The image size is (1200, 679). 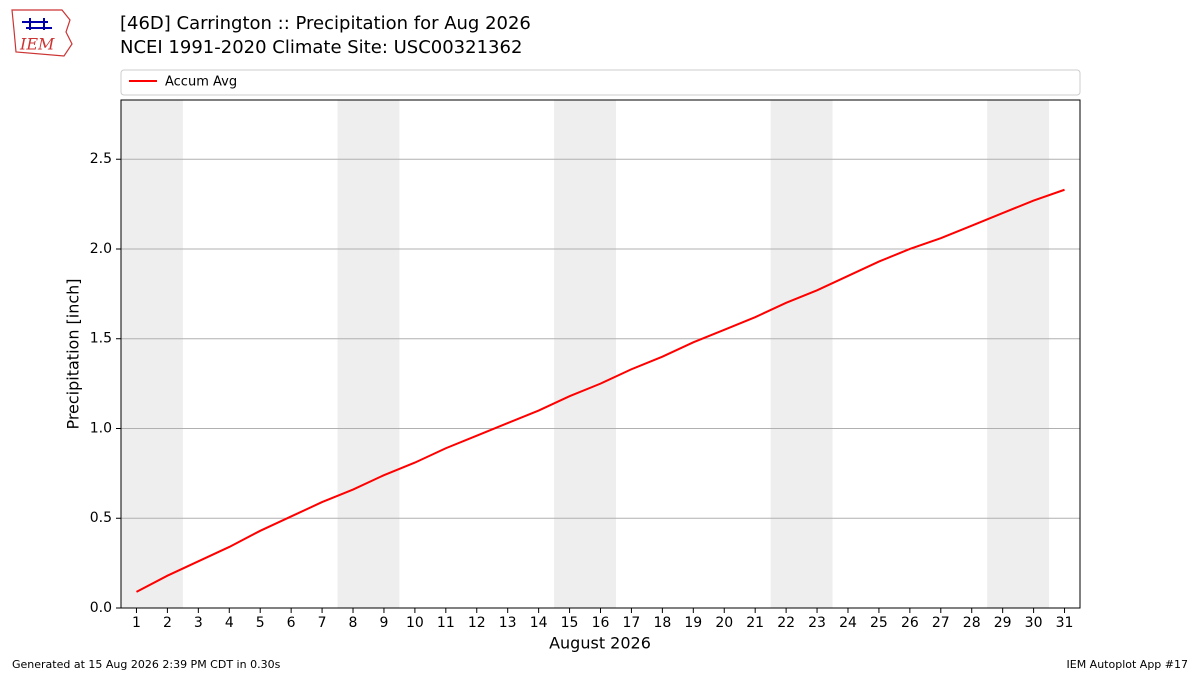 What do you see at coordinates (848, 623) in the screenshot?
I see `x-tick-label: 24` at bounding box center [848, 623].